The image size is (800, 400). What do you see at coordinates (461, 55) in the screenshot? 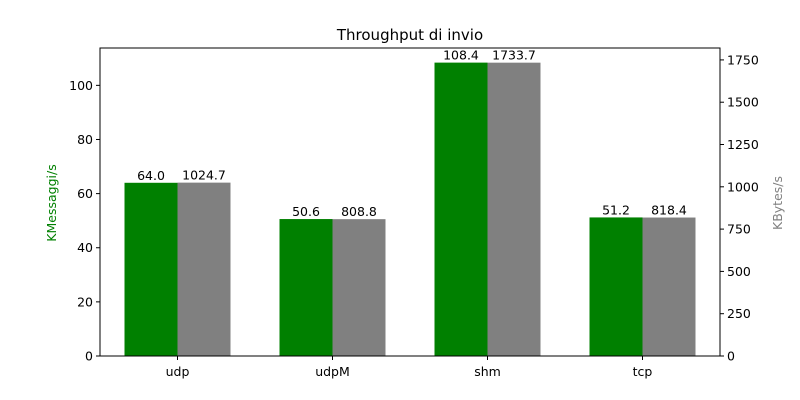
I see `data-label-shm-kmessaggi: 108.4` at bounding box center [461, 55].